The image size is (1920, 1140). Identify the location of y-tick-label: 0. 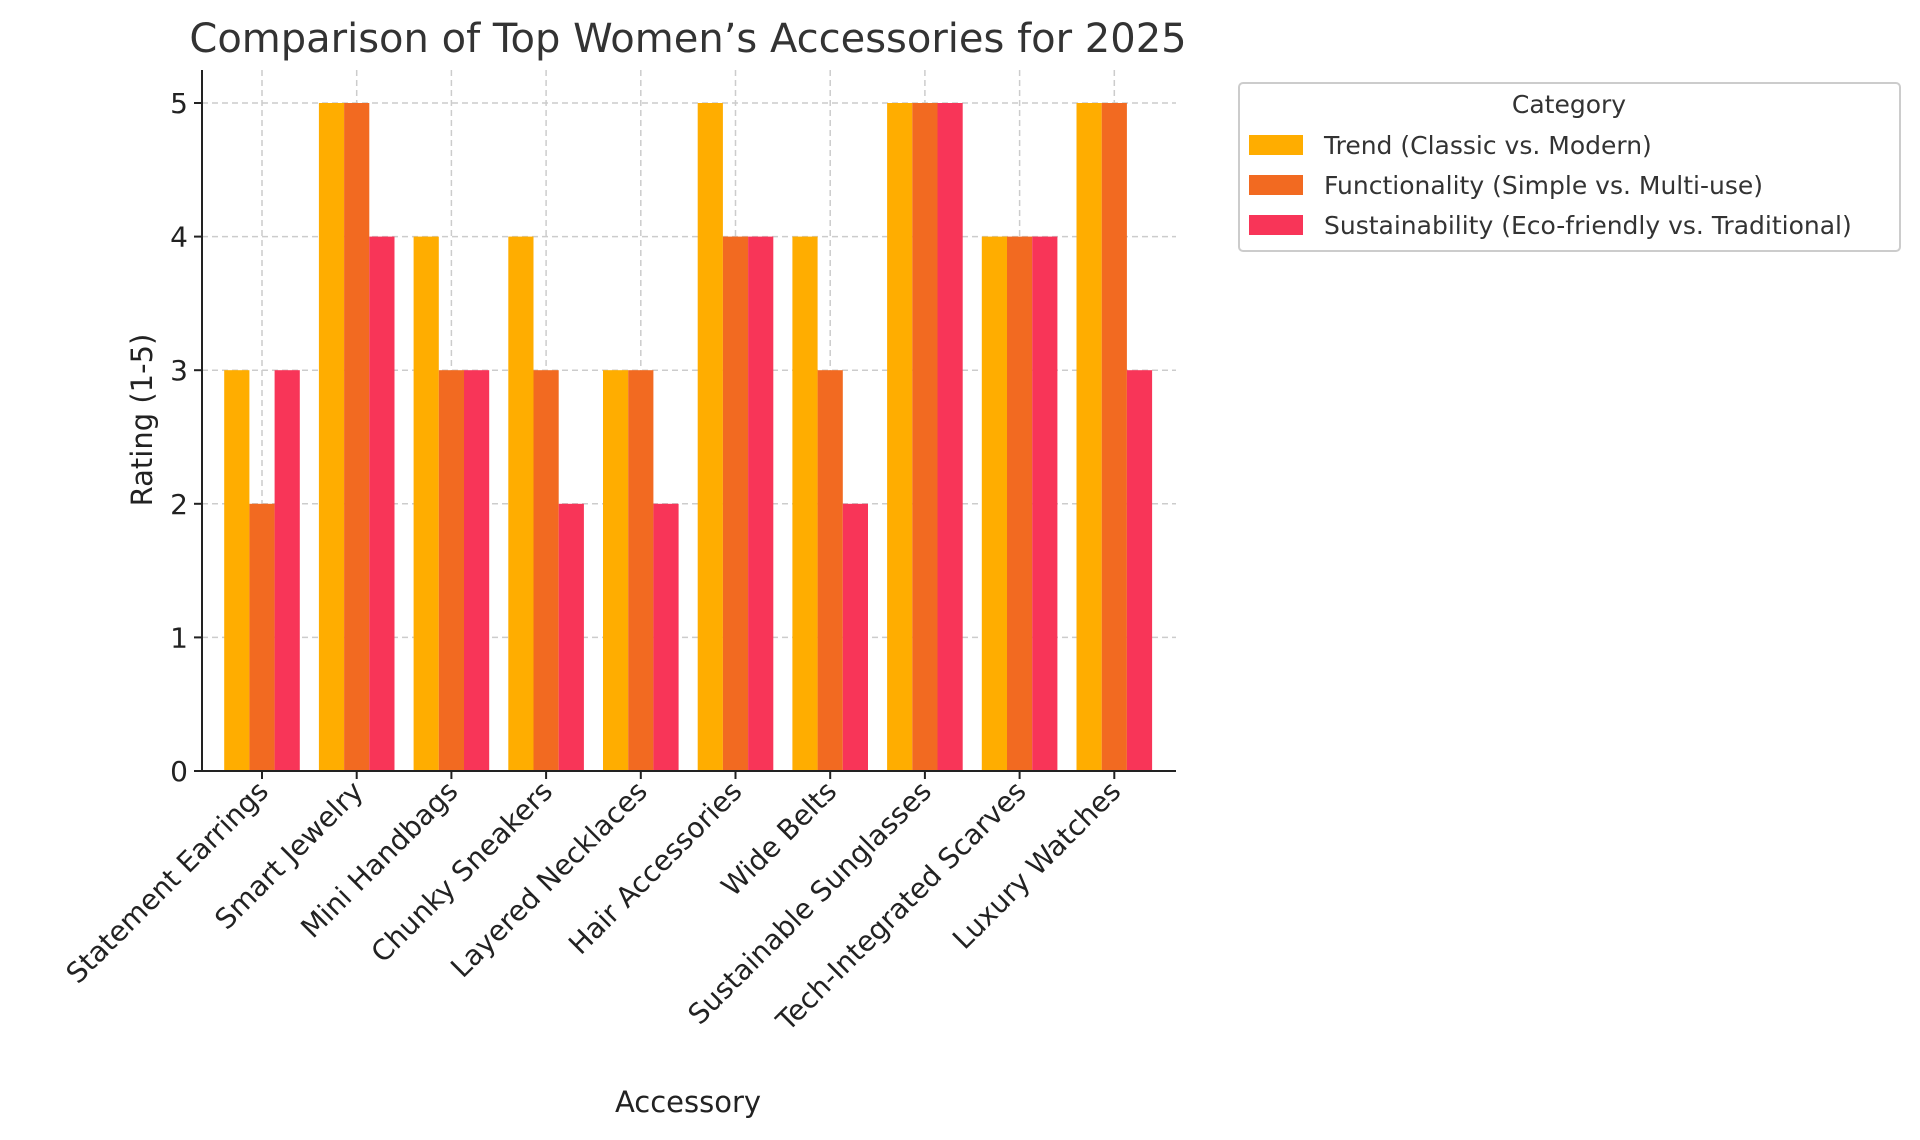
(179, 771).